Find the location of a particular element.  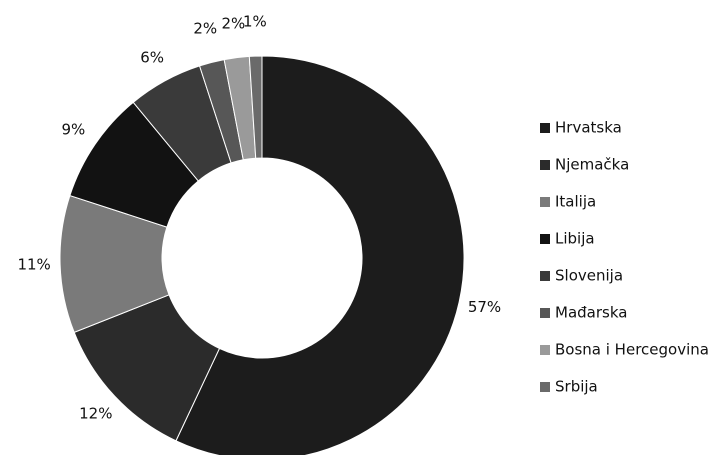

donut-slice is located at coordinates (255, 107).